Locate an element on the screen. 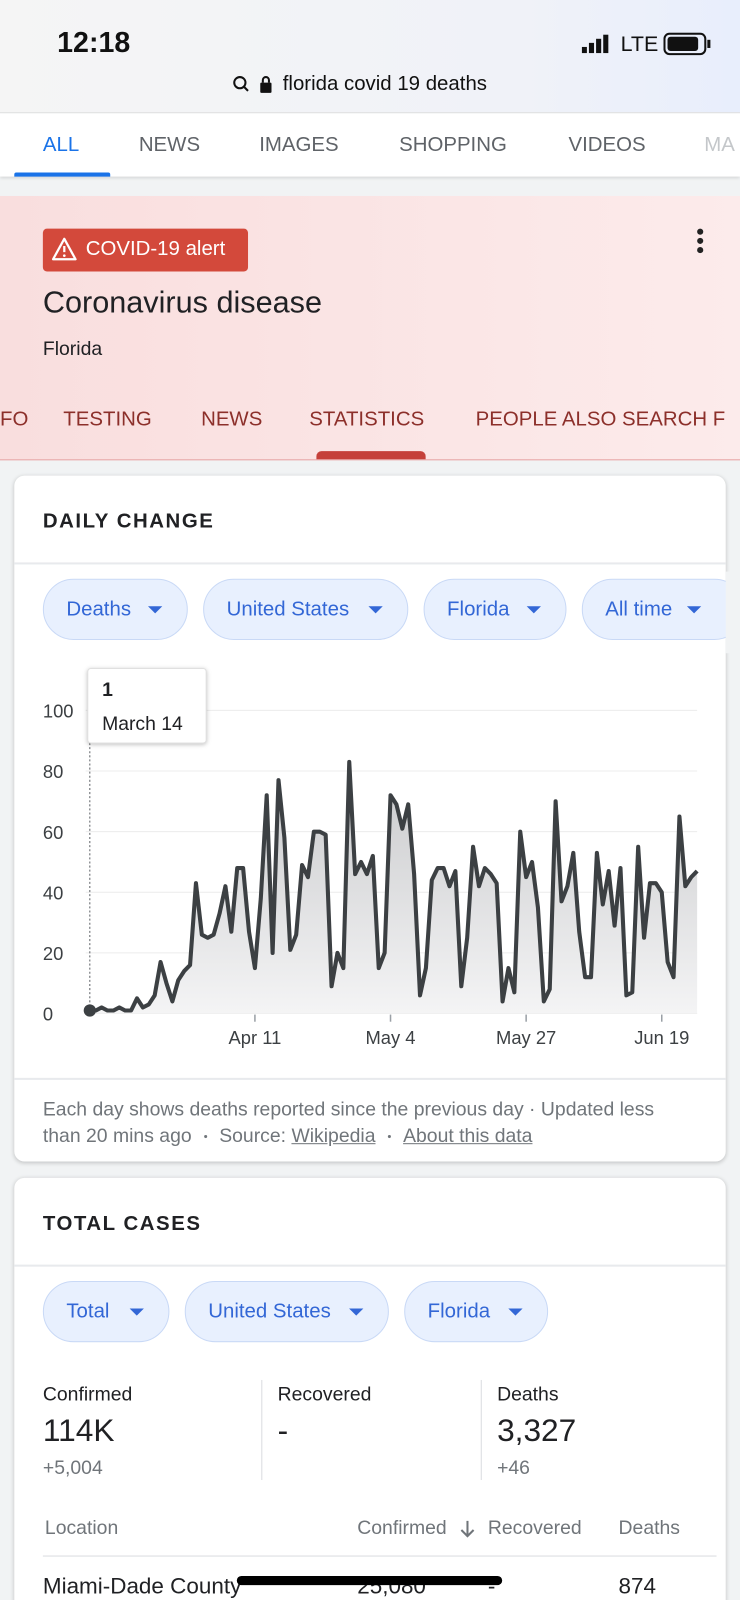 The width and height of the screenshot is (740, 1600). y-tick-label: 20 is located at coordinates (53, 953).